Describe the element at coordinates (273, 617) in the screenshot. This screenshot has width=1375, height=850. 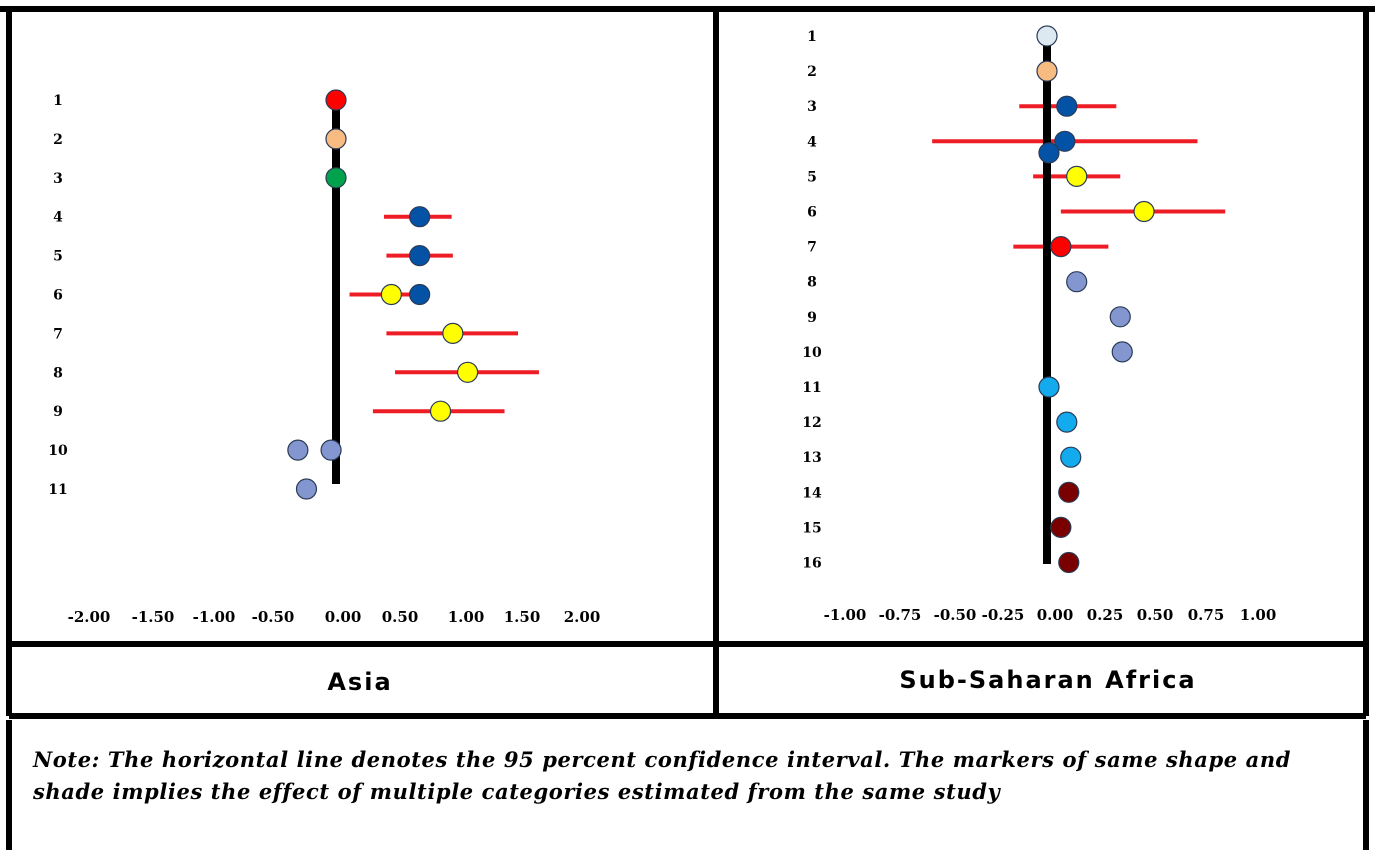
I see `asia-x-tick-label: -0.50` at that location.